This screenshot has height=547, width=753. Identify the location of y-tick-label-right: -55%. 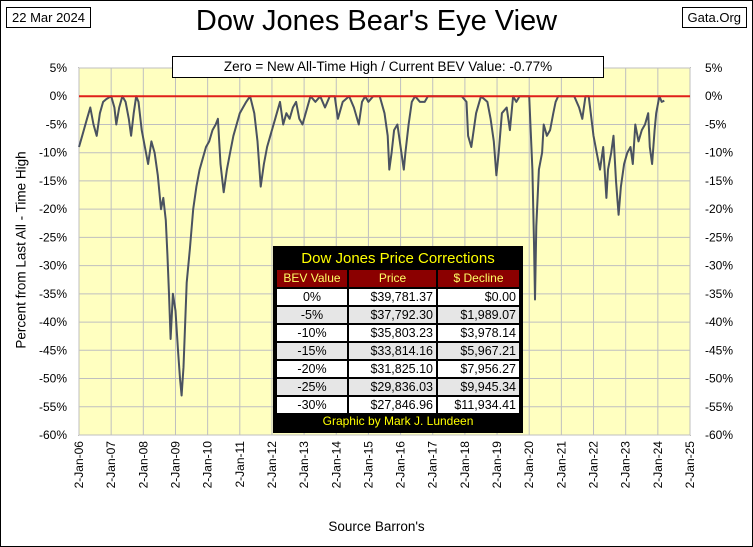
(719, 407).